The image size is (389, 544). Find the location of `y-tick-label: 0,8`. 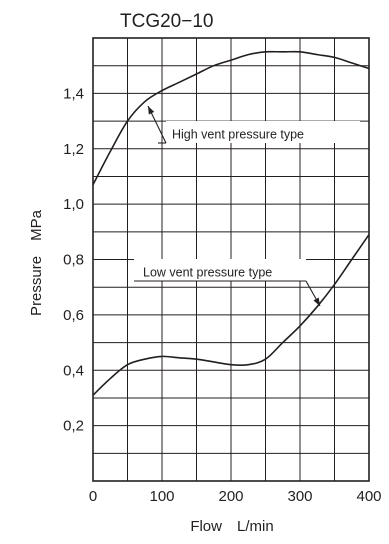

y-tick-label: 0,8 is located at coordinates (73, 260).